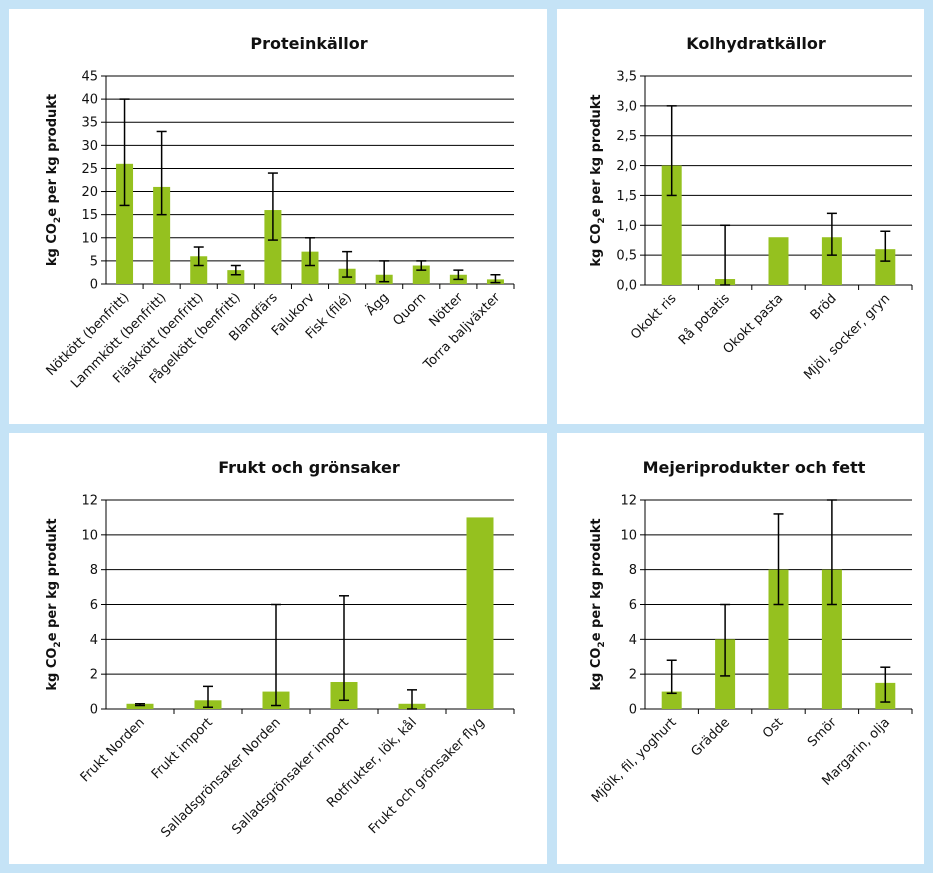 Image resolution: width=933 pixels, height=873 pixels. Describe the element at coordinates (654, 317) in the screenshot. I see `x-category-label: Okokt ris` at that location.